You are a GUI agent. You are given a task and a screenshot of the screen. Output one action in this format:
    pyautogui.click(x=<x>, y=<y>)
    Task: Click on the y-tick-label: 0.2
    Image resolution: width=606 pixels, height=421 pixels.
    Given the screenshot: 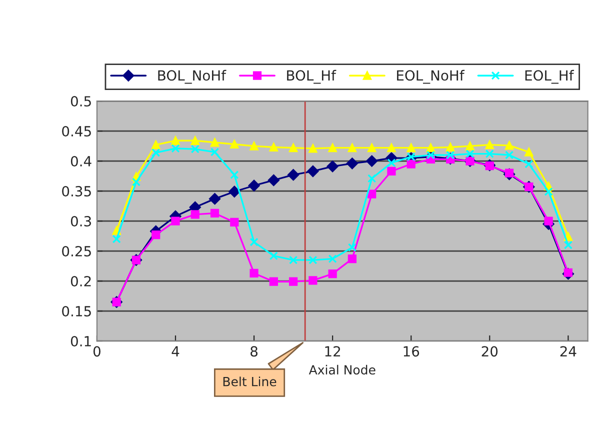 What is the action you would take?
    pyautogui.click(x=80, y=281)
    